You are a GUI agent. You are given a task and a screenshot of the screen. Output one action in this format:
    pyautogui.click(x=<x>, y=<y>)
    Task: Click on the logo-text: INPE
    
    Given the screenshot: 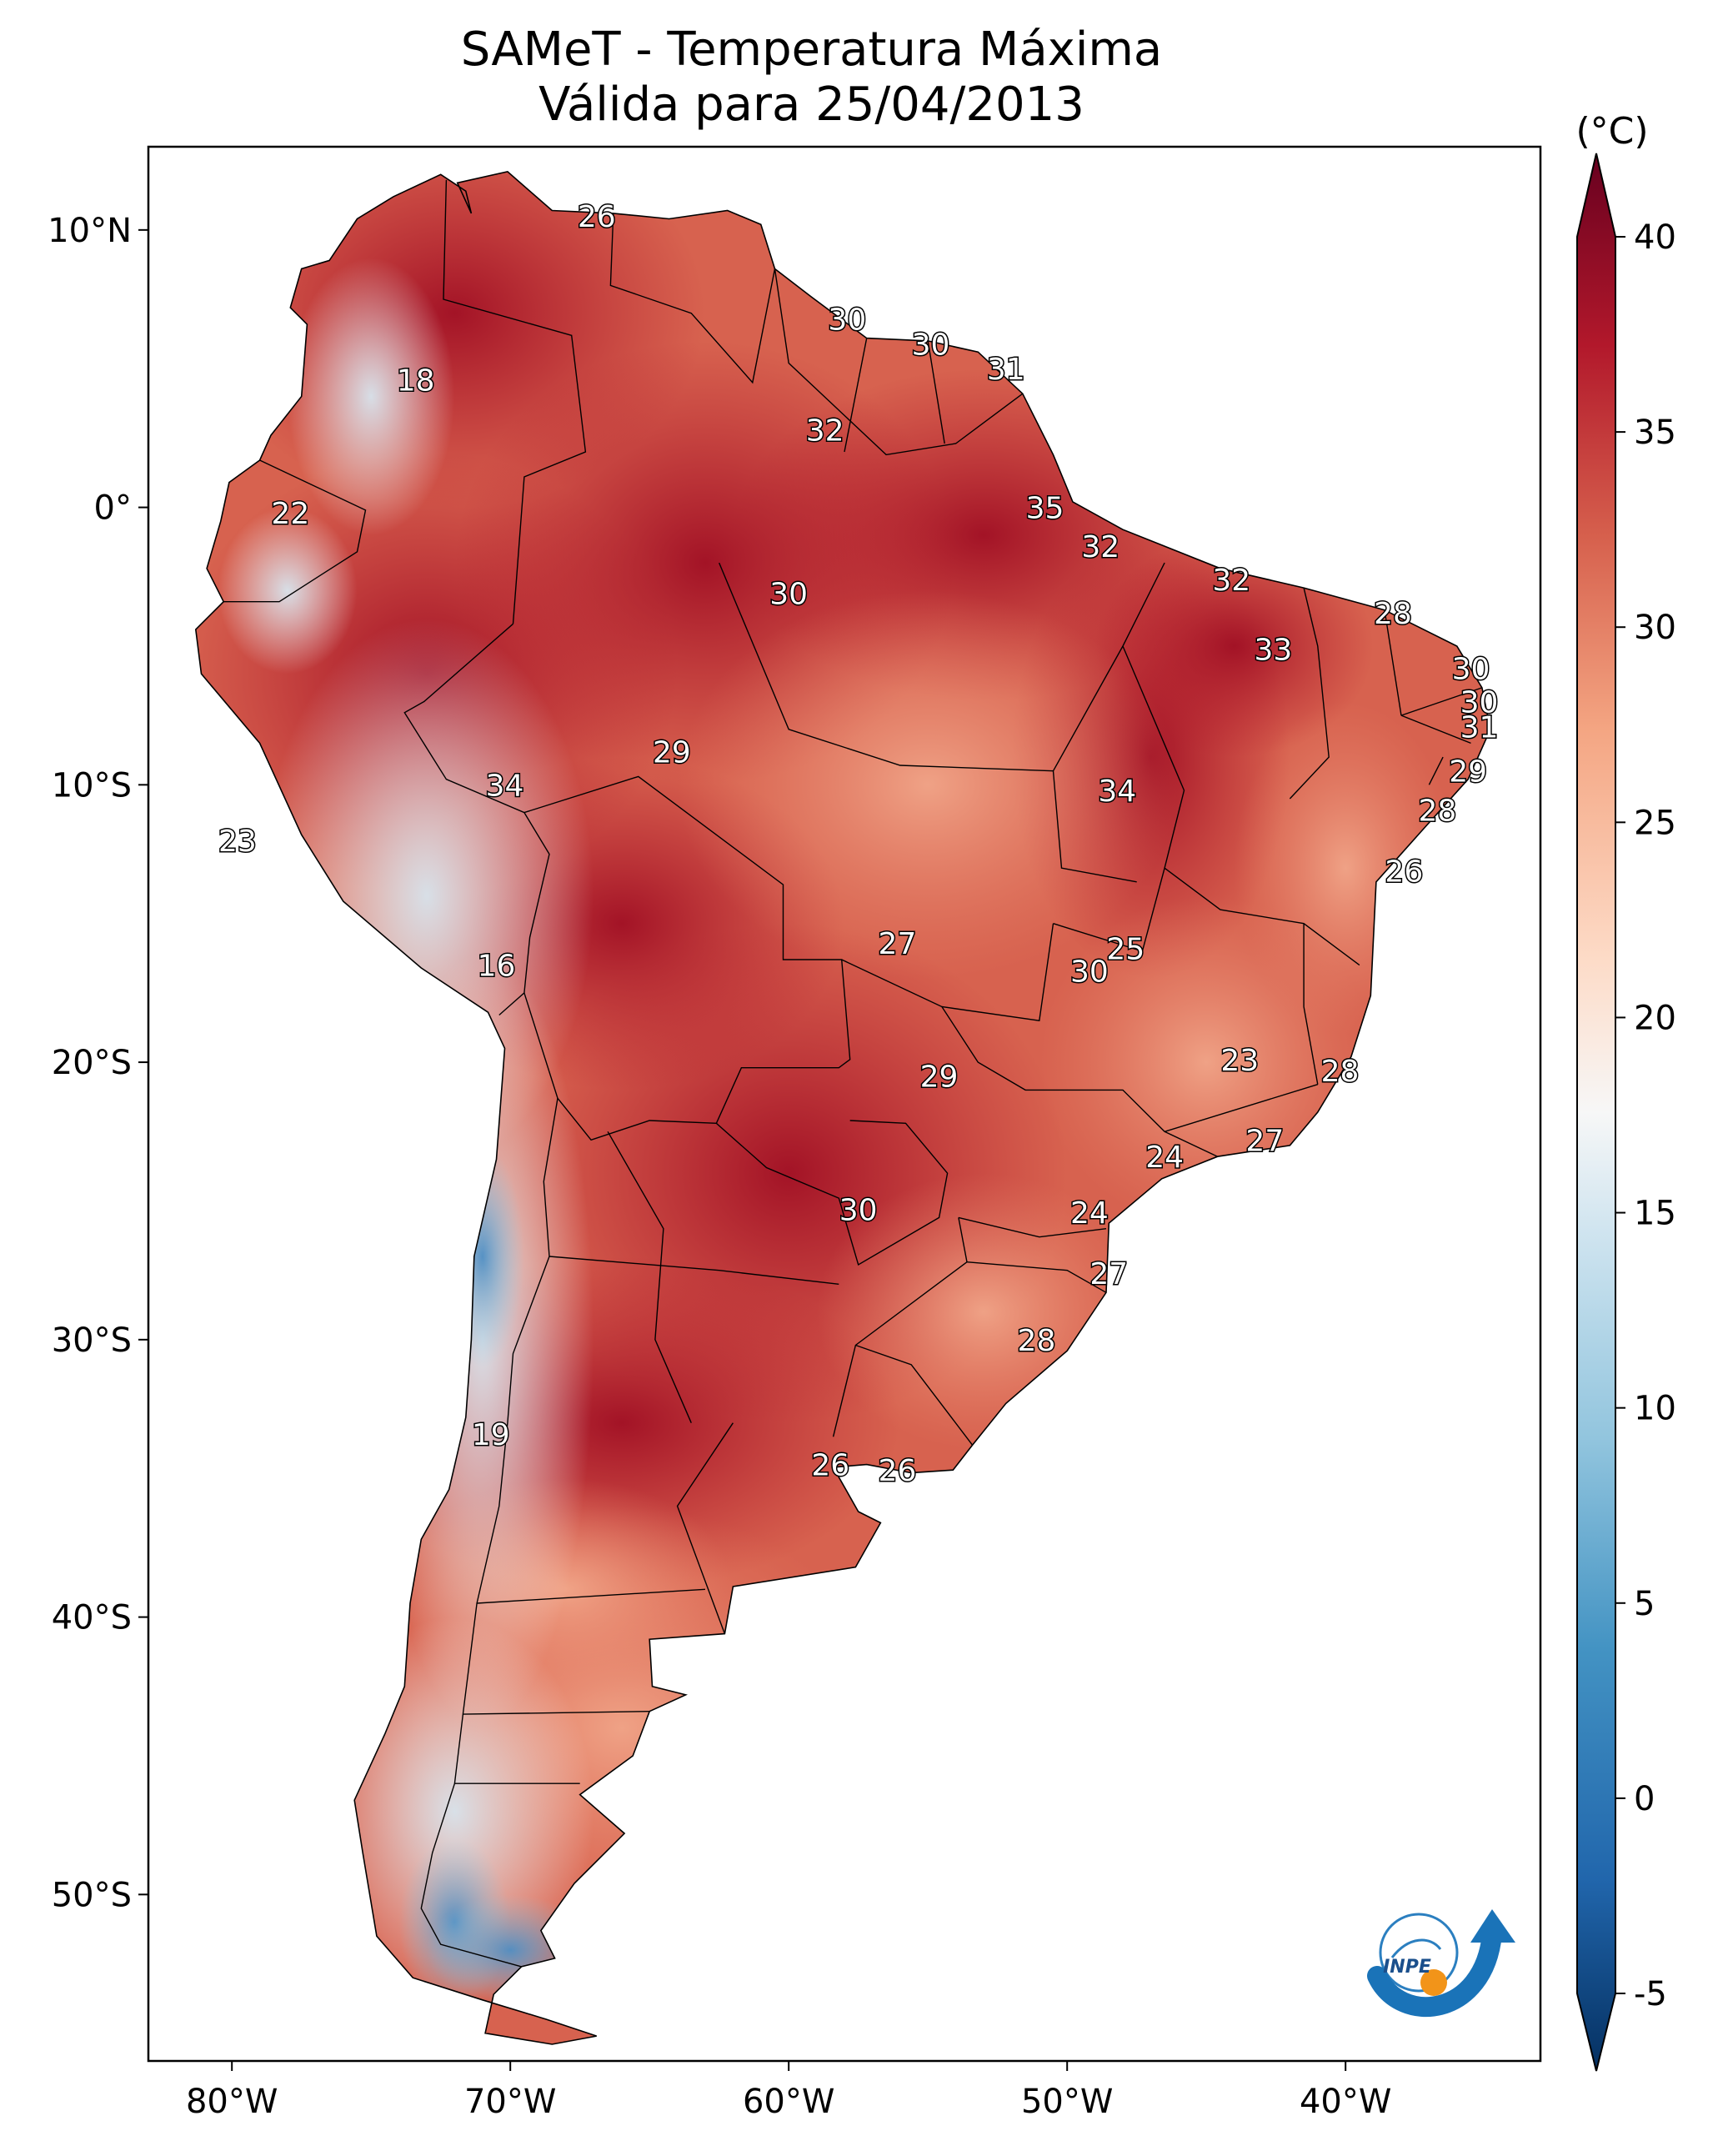 What is the action you would take?
    pyautogui.click(x=1407, y=1967)
    